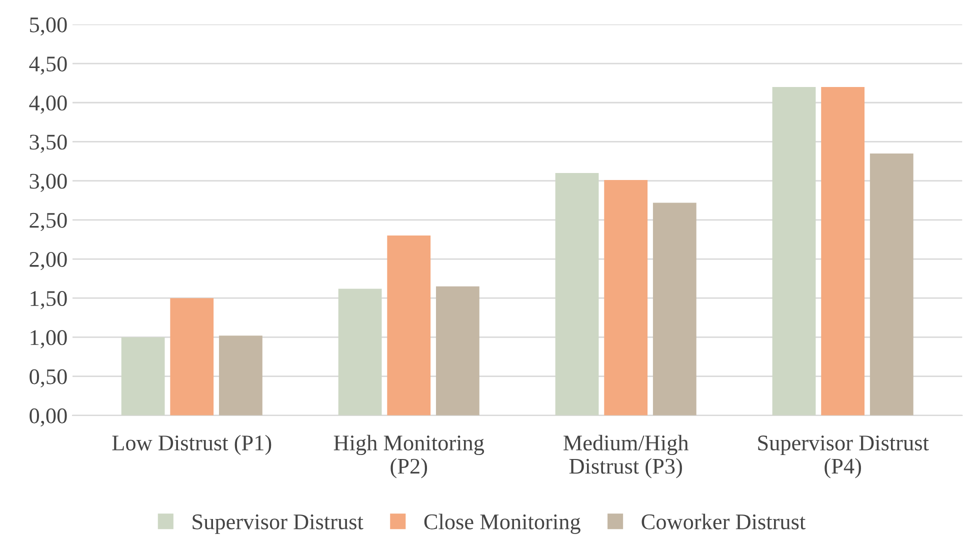 This screenshot has height=543, width=967. I want to click on x-tick-label: Medium/High Distrust (P3), so click(626, 456).